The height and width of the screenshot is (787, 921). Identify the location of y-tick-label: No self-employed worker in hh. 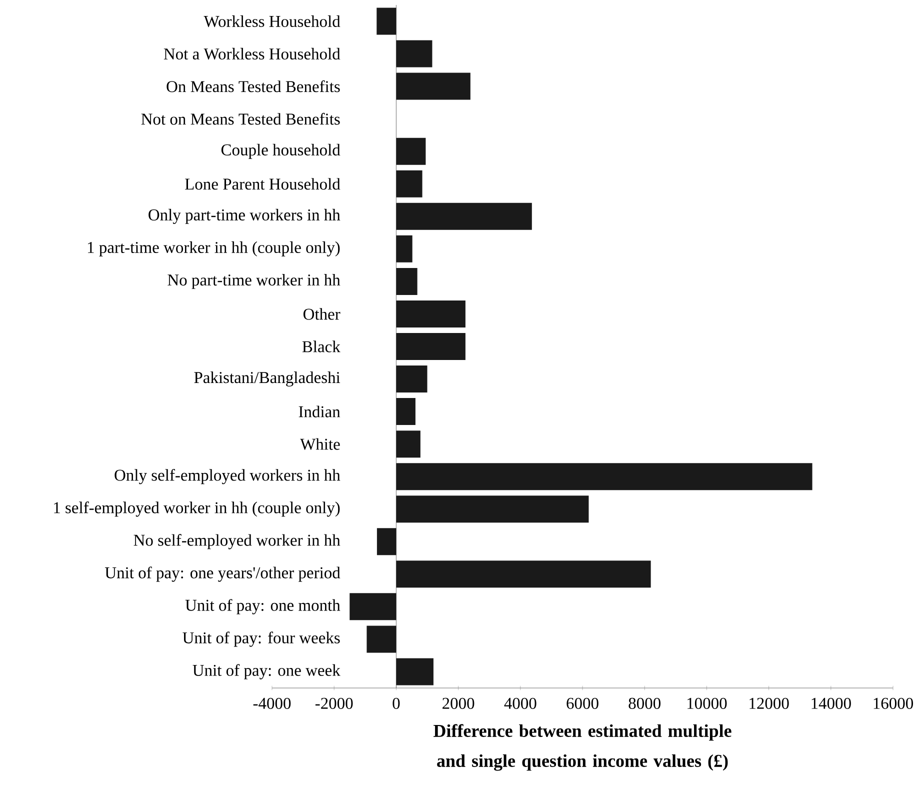
(237, 542).